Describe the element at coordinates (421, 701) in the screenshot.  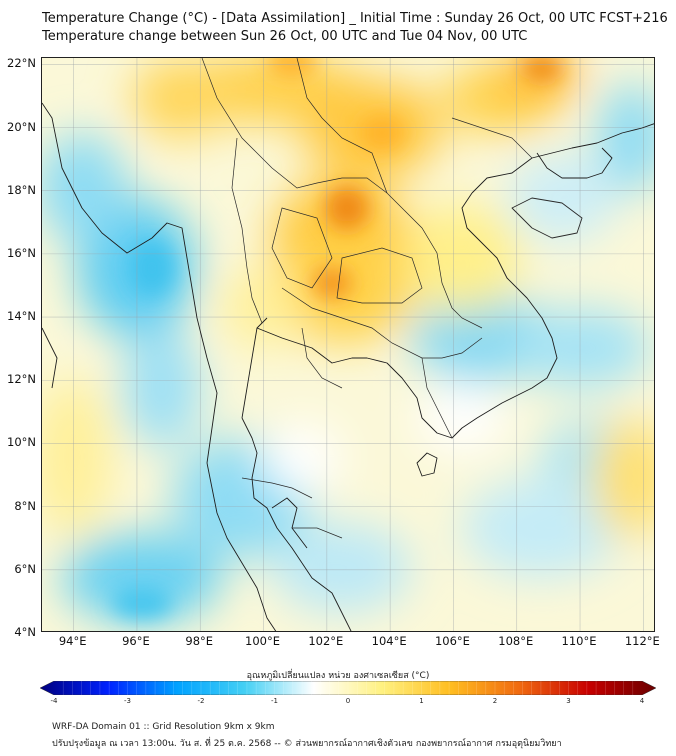
I see `colorbar-tick-label: 1` at that location.